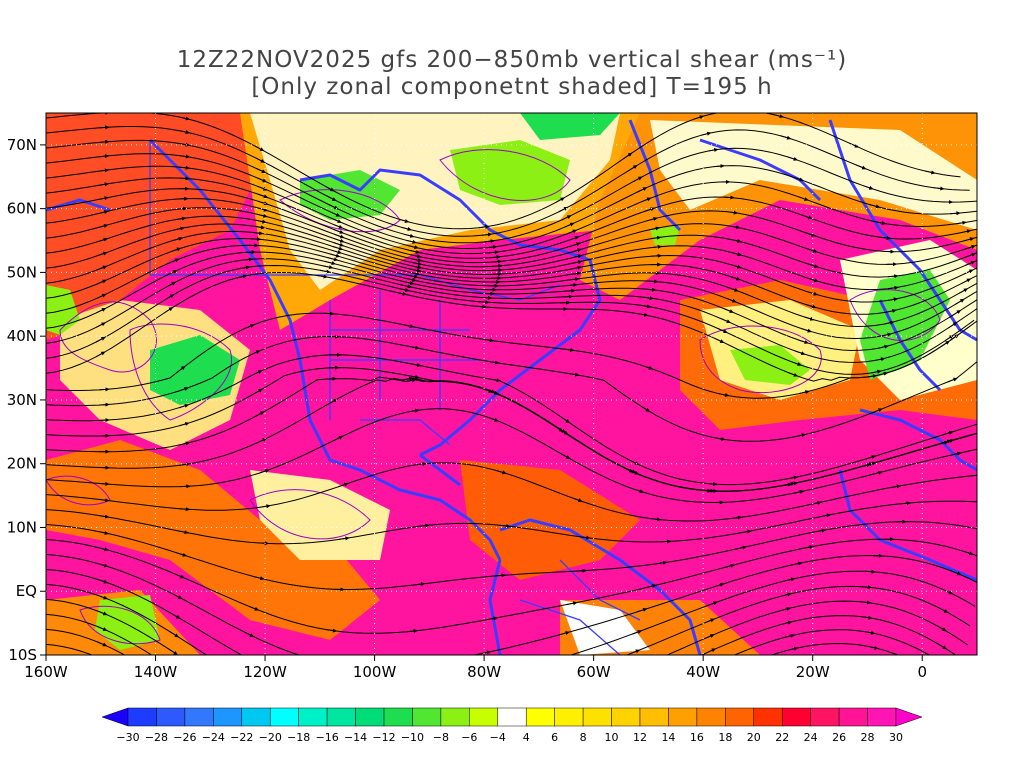 The width and height of the screenshot is (1024, 768). What do you see at coordinates (22, 400) in the screenshot?
I see `lat-tick-label: 30N` at bounding box center [22, 400].